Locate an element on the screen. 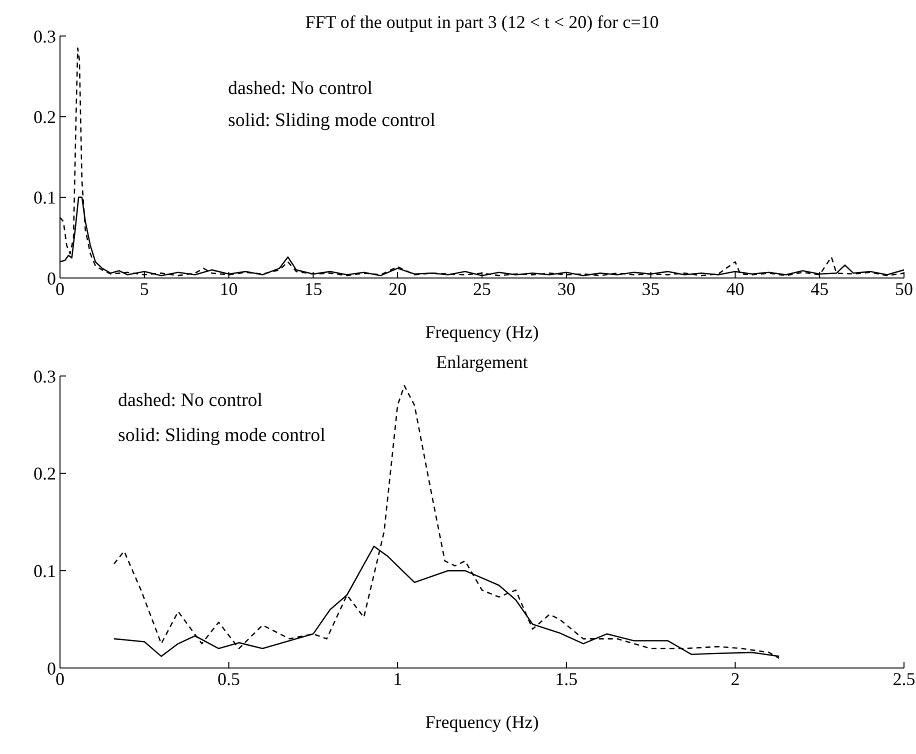  x-tick-label: 15 is located at coordinates (313, 288).